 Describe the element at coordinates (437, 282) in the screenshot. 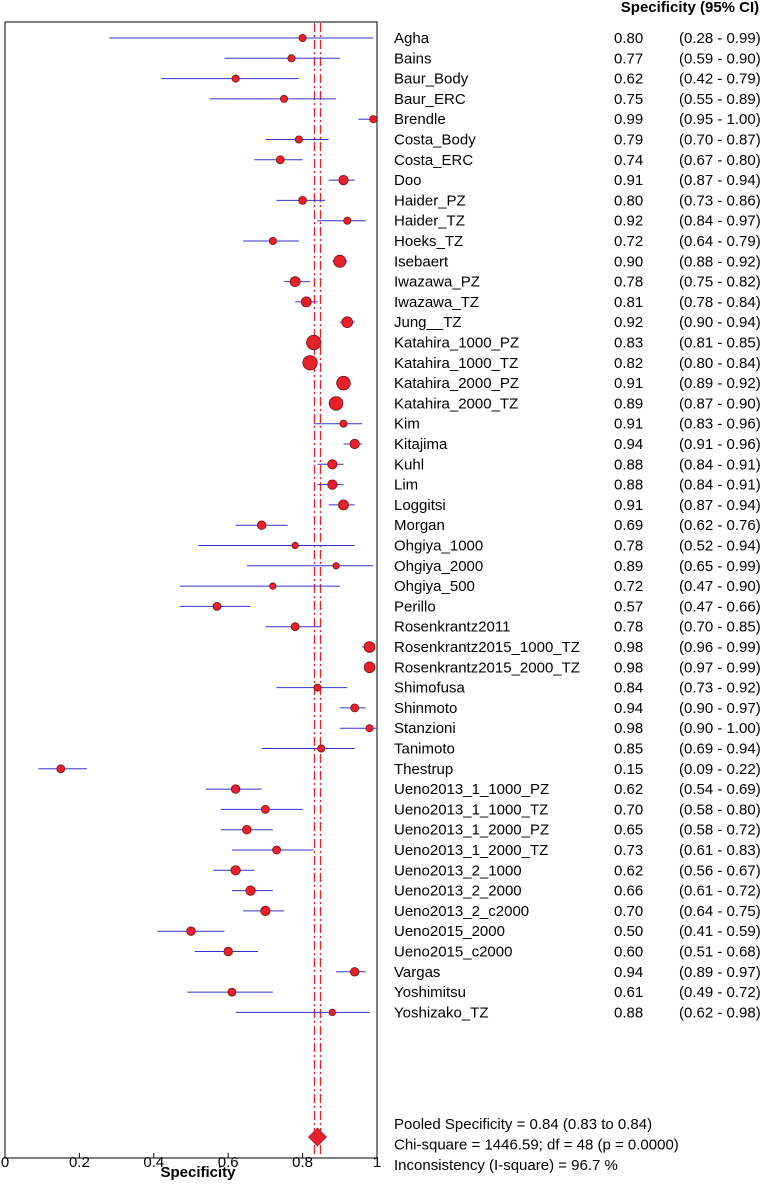

I see `study-label: Iwazawa_PZ` at that location.